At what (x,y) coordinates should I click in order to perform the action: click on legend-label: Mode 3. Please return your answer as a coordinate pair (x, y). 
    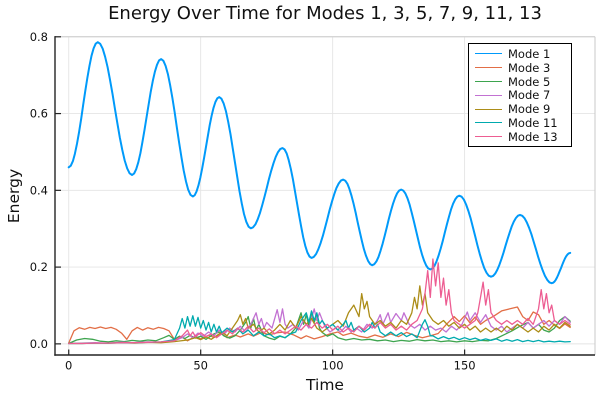
    Looking at the image, I should click on (529, 67).